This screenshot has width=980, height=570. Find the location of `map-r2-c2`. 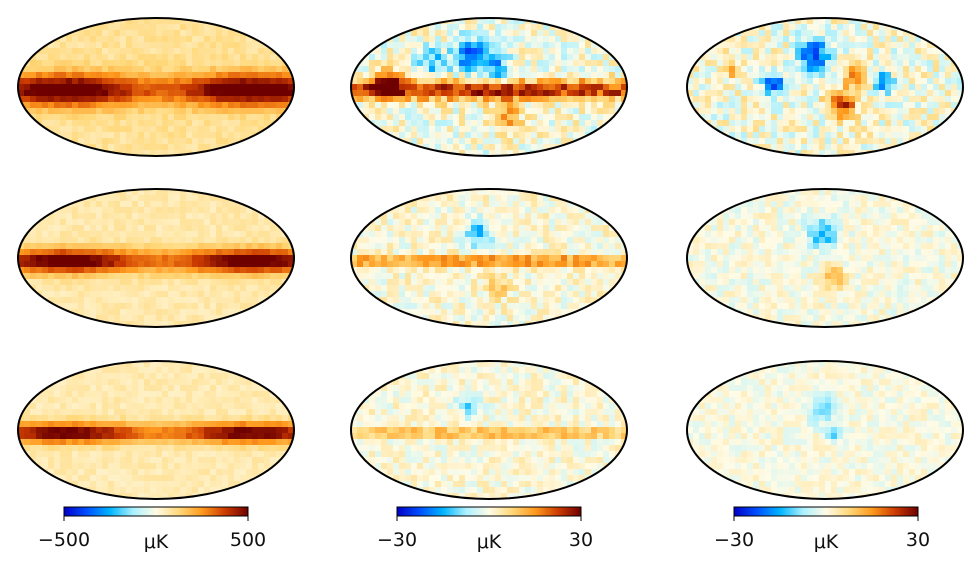

map-r2-c2 is located at coordinates (489, 258).